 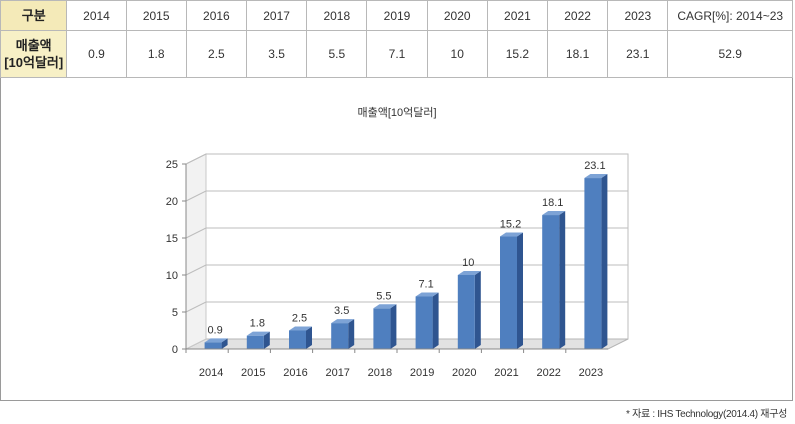 I want to click on y-tick-label: 10, so click(x=172, y=276).